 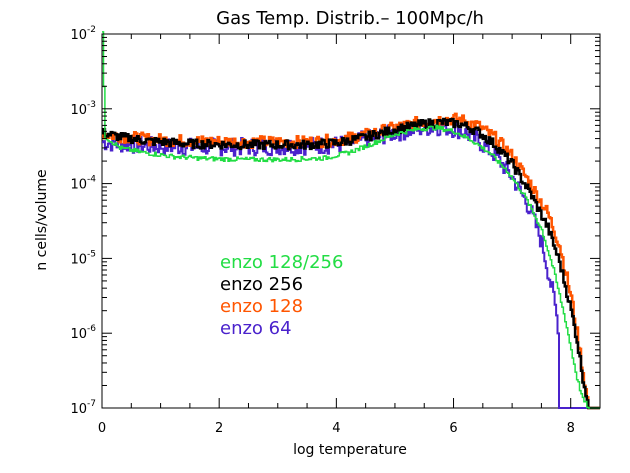 I want to click on y-tick-label: 10⁻², so click(x=83, y=34).